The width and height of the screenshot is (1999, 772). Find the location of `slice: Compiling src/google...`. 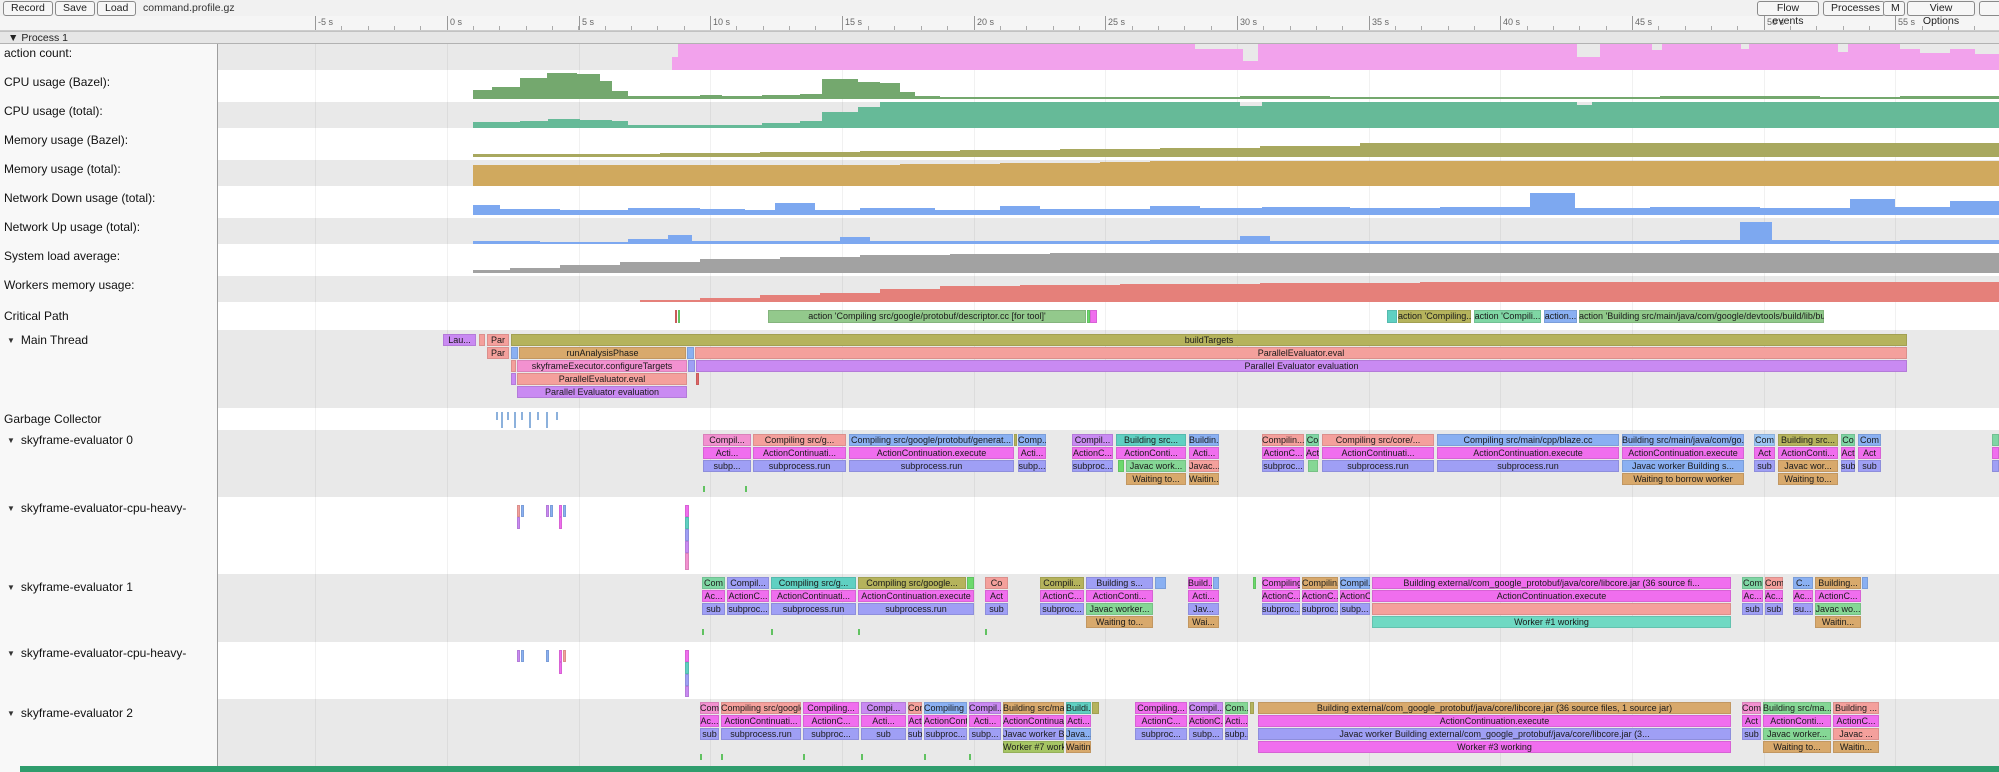

slice: Compiling src/google... is located at coordinates (761, 708).